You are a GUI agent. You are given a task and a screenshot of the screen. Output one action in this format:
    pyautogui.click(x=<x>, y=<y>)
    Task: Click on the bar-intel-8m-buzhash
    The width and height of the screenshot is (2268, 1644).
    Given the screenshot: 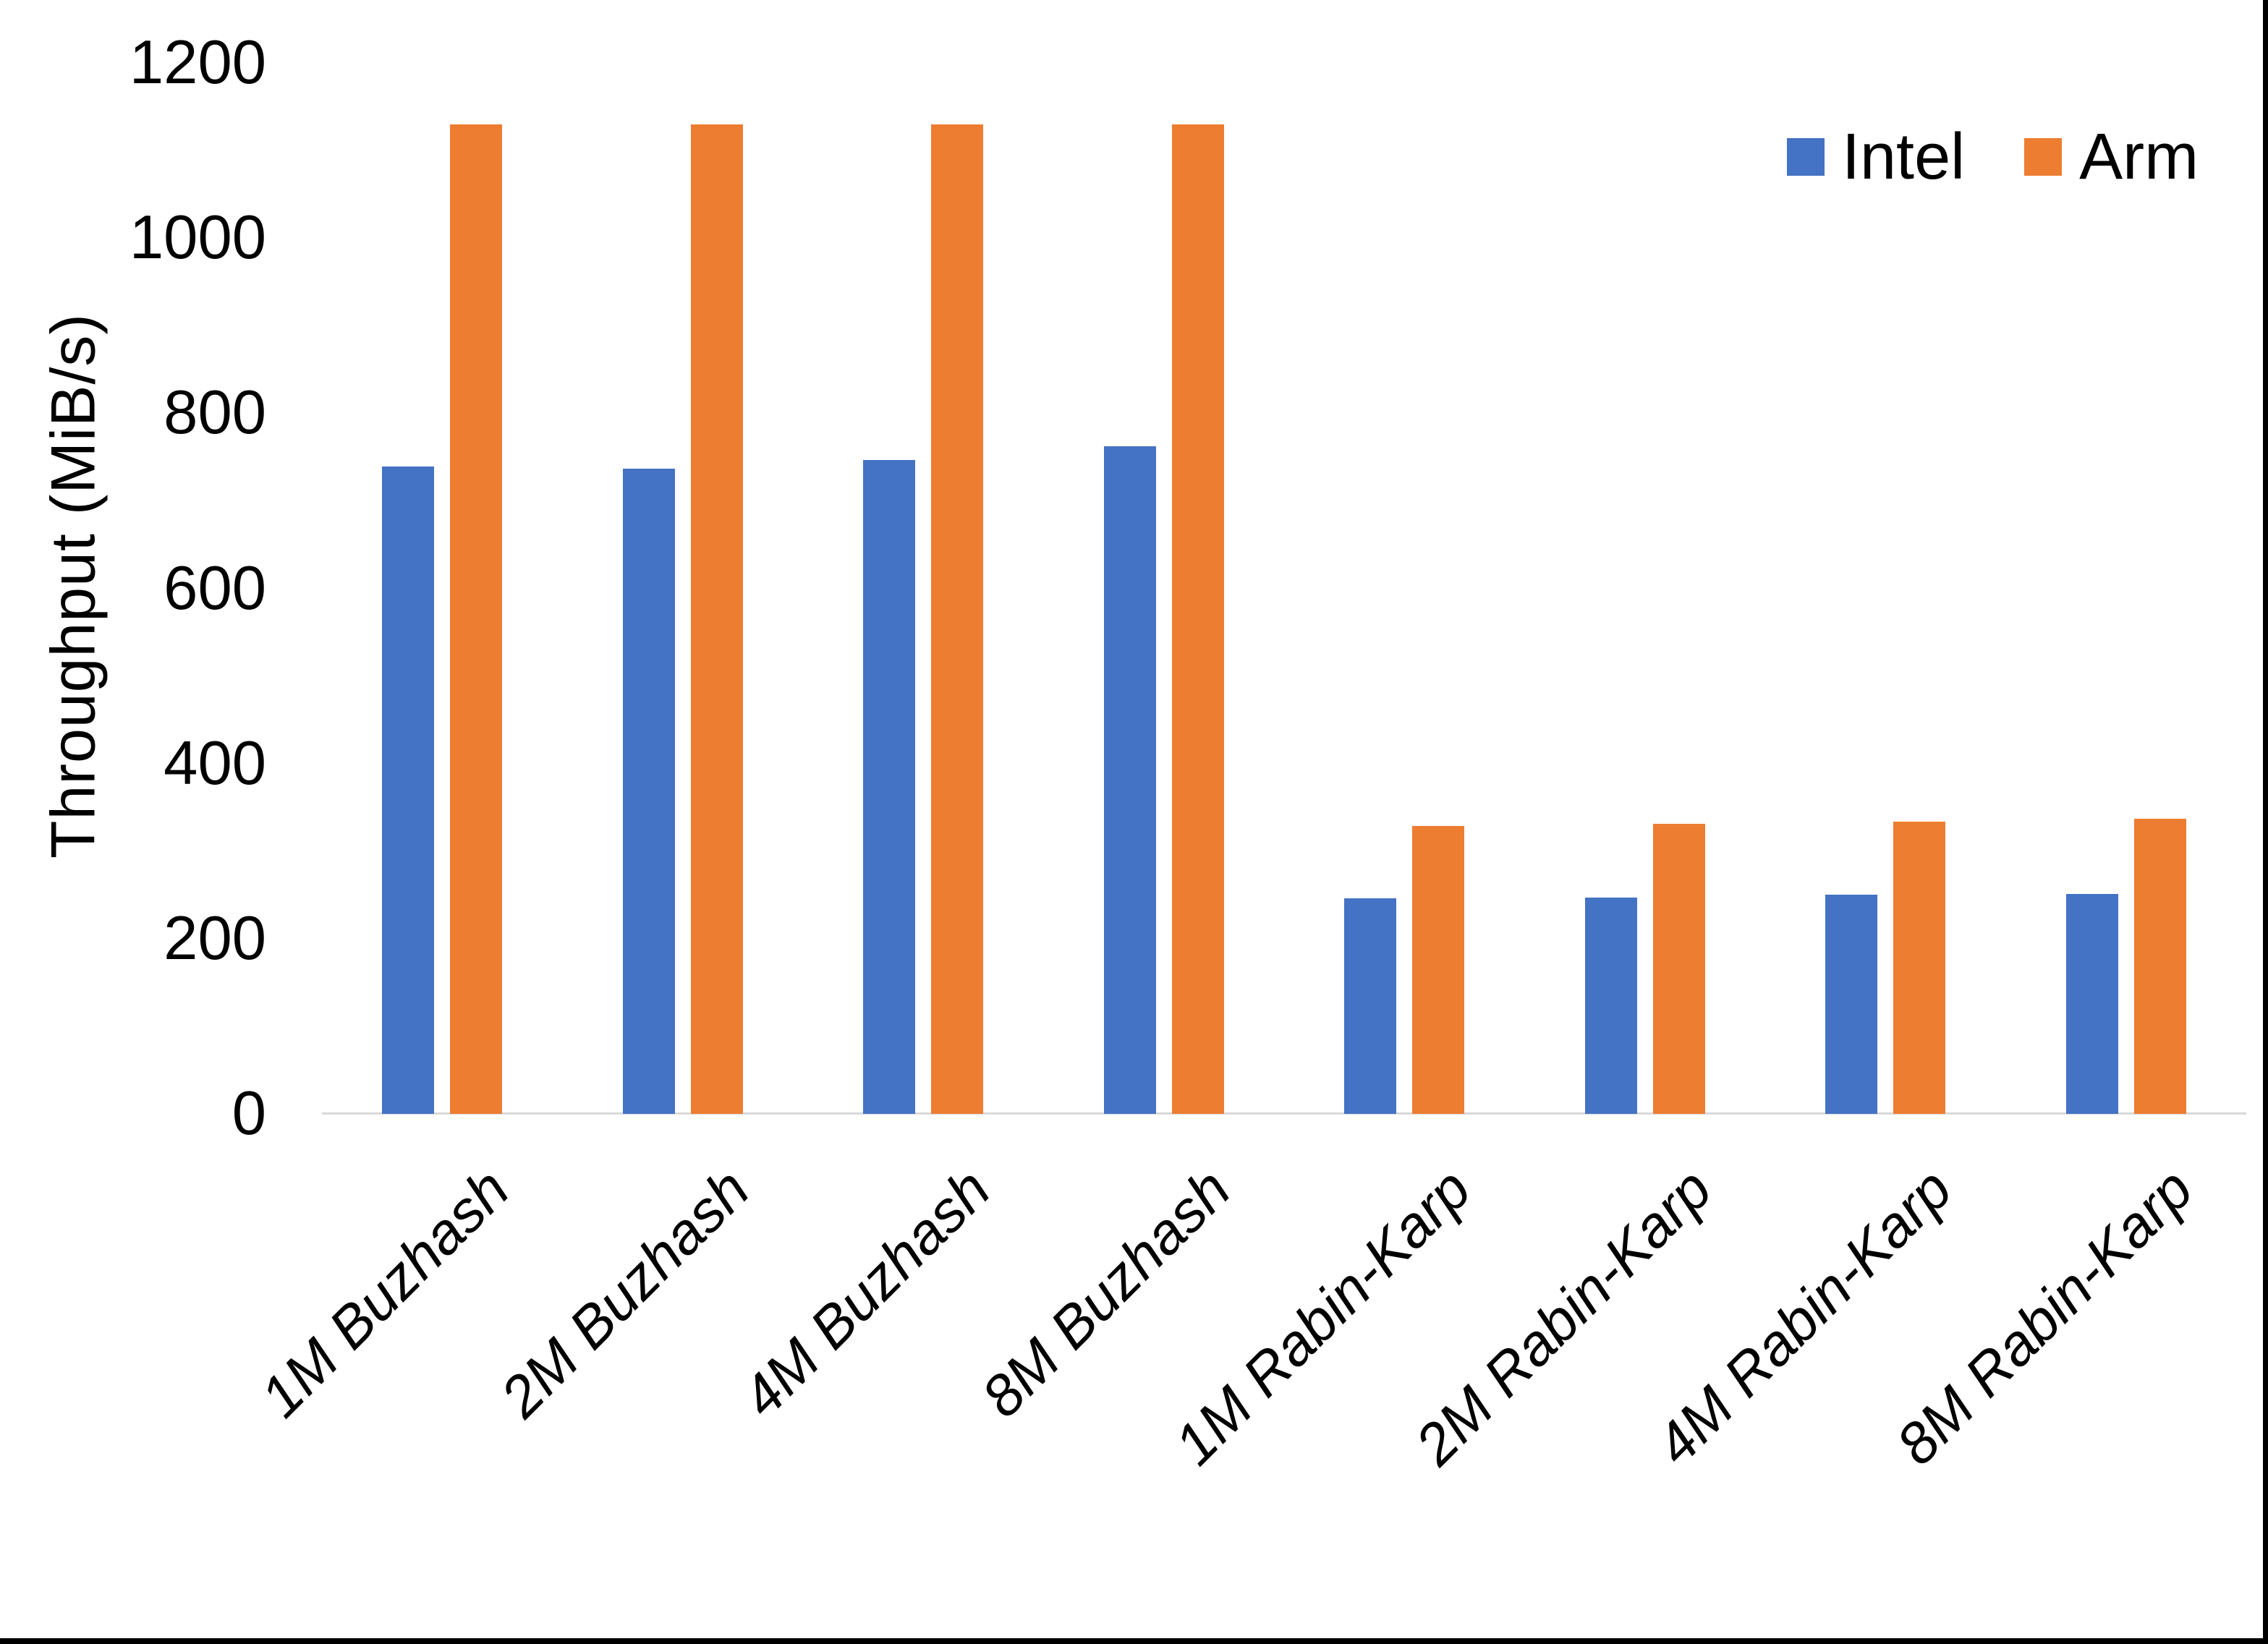 What is the action you would take?
    pyautogui.click(x=1129, y=780)
    